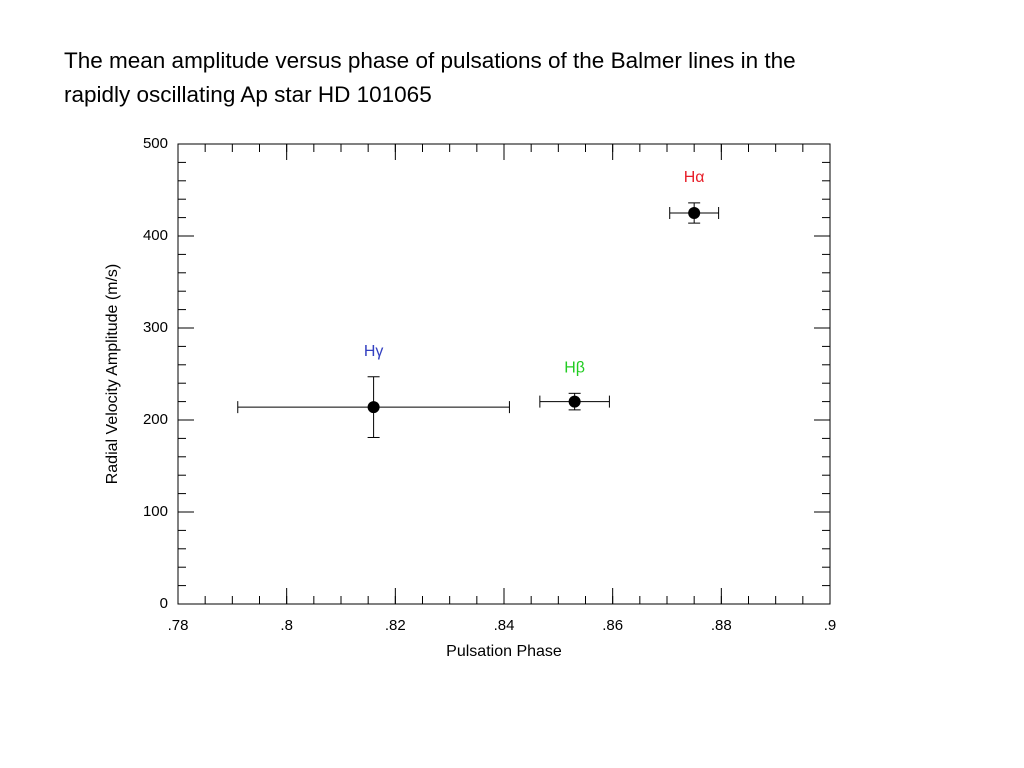  What do you see at coordinates (155, 235) in the screenshot?
I see `y-tick-label: 400` at bounding box center [155, 235].